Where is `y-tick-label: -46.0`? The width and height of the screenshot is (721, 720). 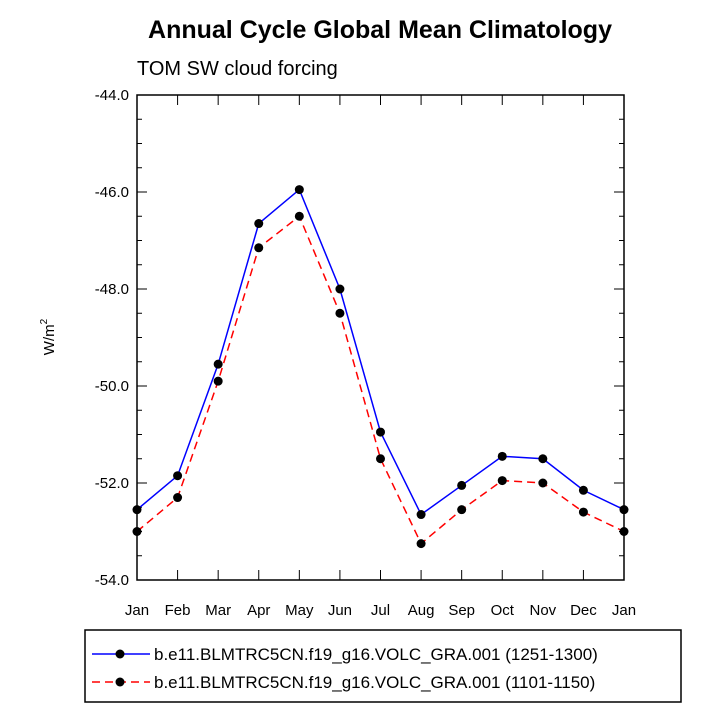
y-tick-label: -46.0 is located at coordinates (112, 192).